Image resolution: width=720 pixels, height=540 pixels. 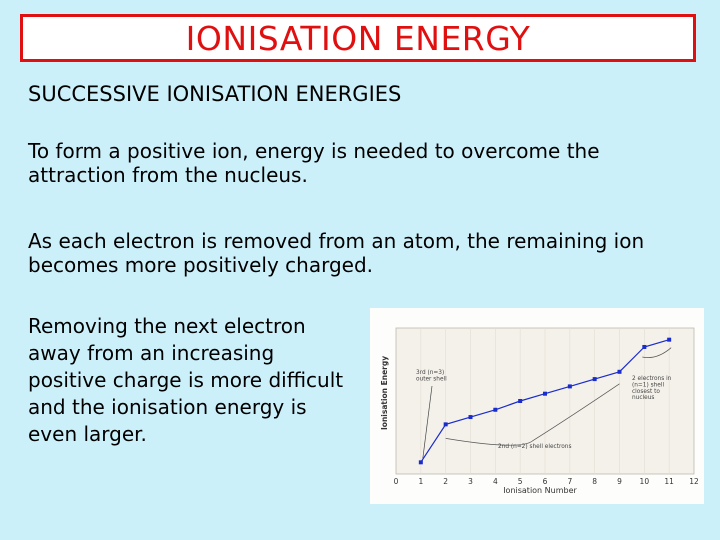 I want to click on x-tick-label: 12, so click(x=694, y=481).